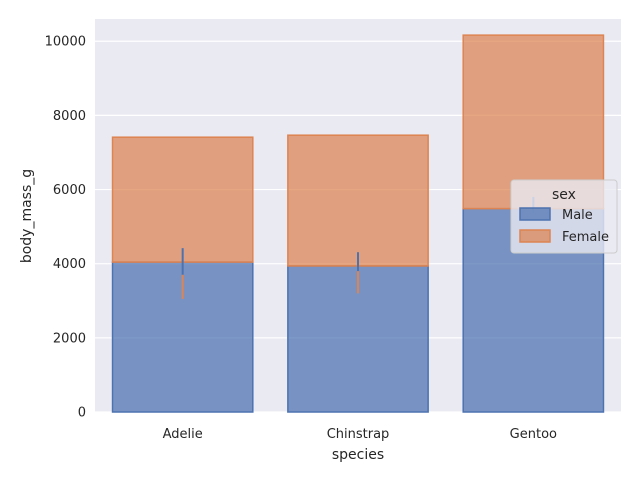  Describe the element at coordinates (564, 226) in the screenshot. I see `legend-items: Male Female` at that location.